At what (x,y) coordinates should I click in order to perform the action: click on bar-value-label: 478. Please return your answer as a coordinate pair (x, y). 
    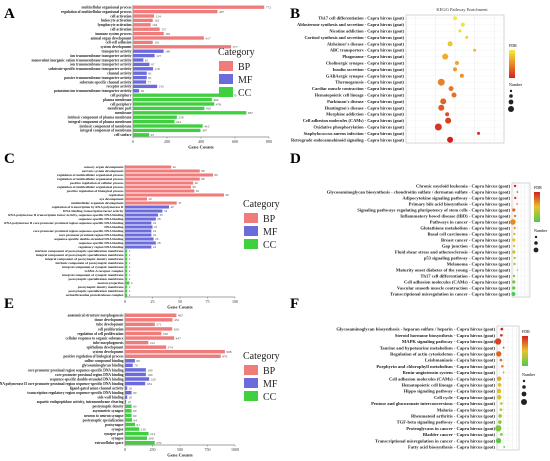
    Looking at the image, I should click on (218, 104).